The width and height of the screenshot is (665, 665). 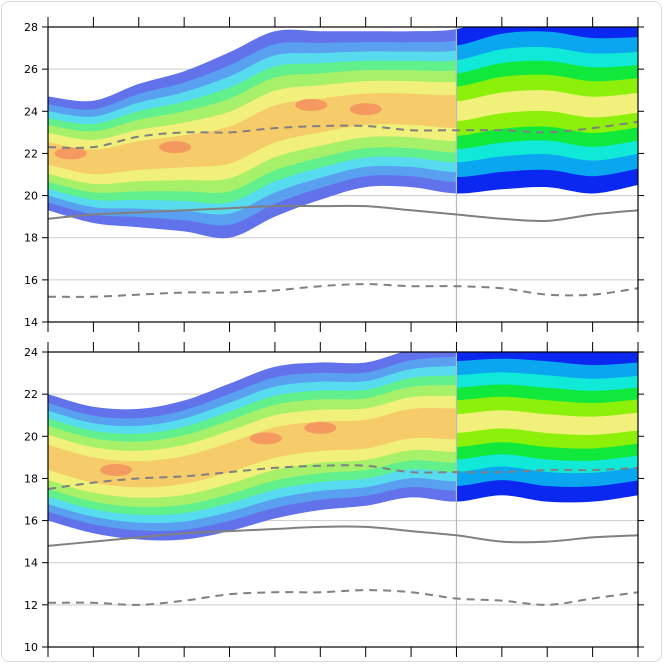 I want to click on y-tick-label: 26, so click(x=31, y=69).